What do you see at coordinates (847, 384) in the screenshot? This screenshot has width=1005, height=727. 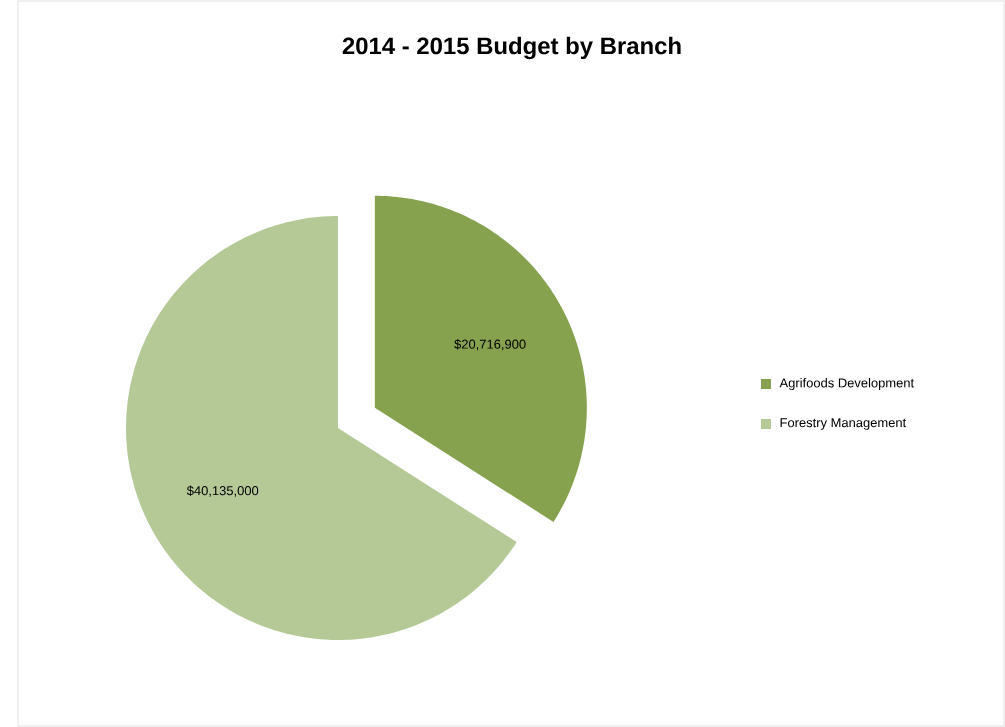 I see `legend-label: Agrifoods Development` at bounding box center [847, 384].